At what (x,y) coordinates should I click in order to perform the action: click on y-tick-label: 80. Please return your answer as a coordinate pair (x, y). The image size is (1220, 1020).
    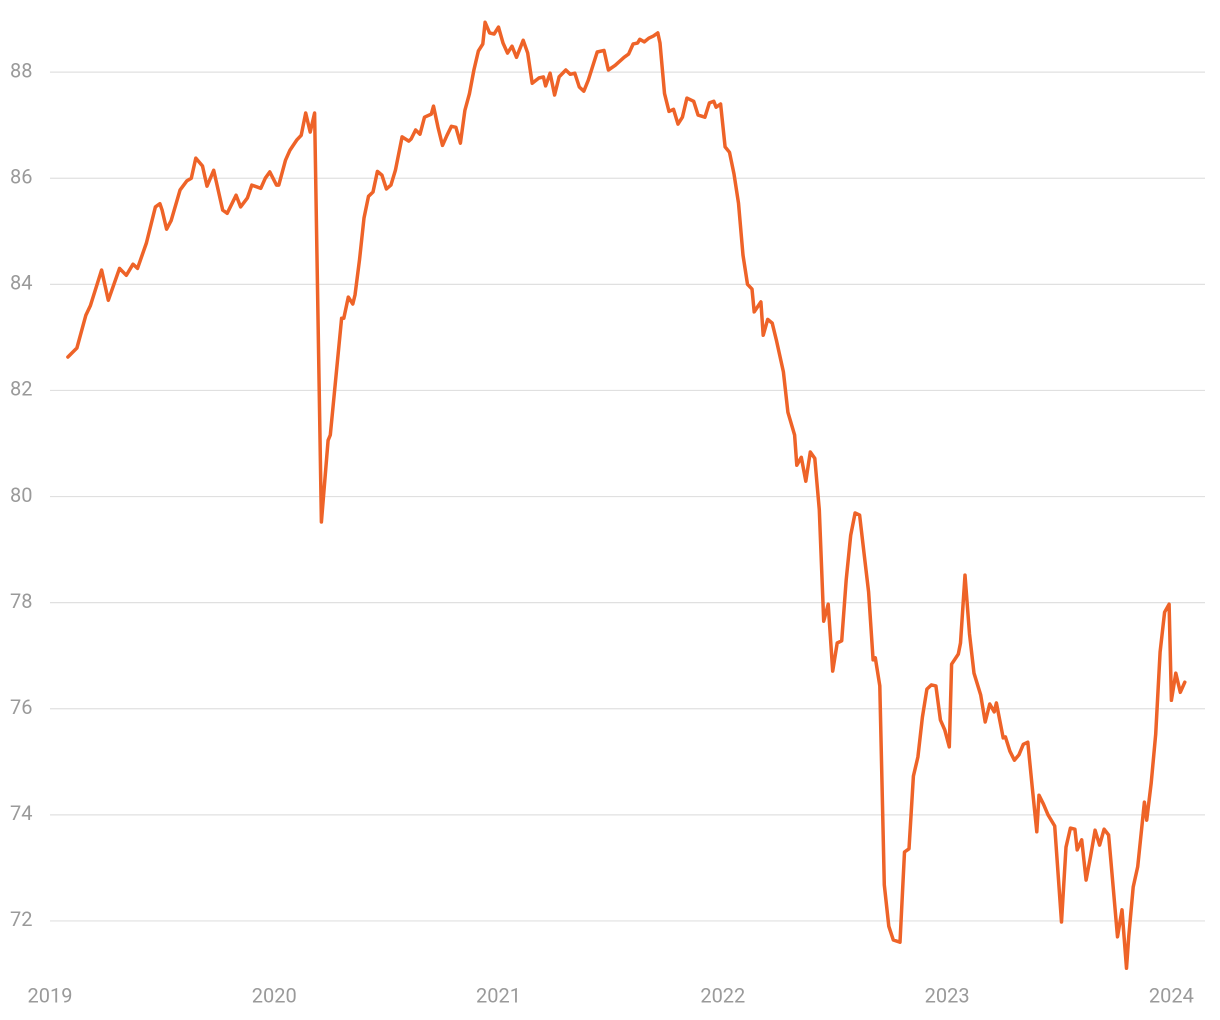
    Looking at the image, I should click on (21, 495).